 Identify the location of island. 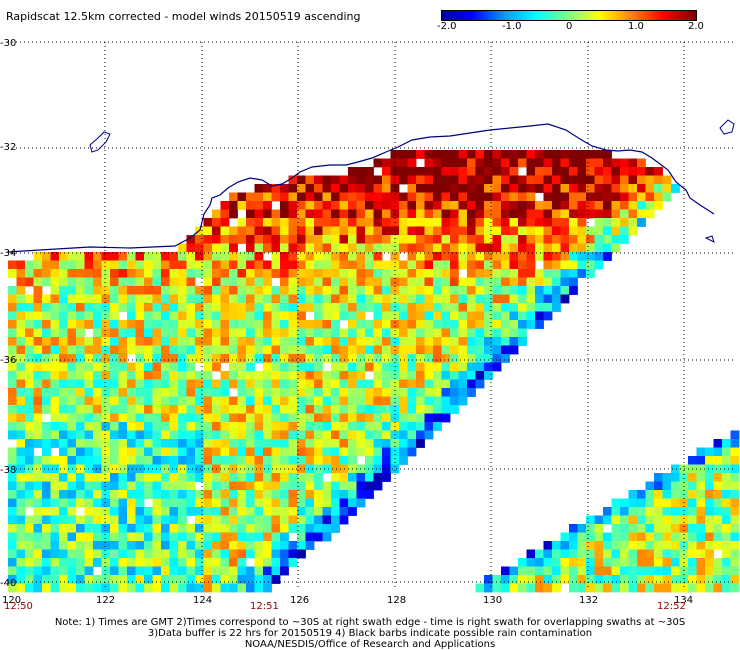
(709, 239).